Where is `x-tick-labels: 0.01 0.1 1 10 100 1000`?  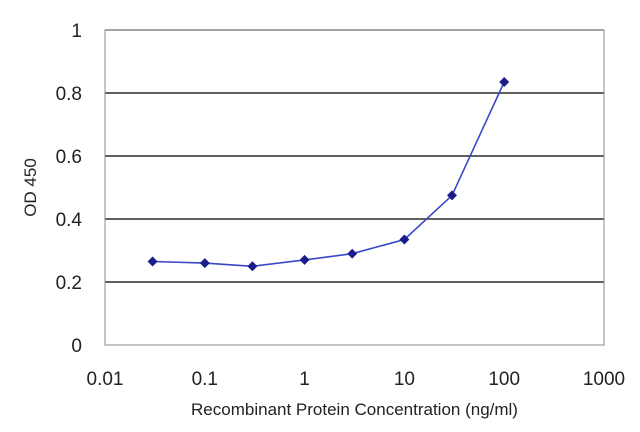 x-tick-labels: 0.01 0.1 1 10 100 1000 is located at coordinates (356, 379).